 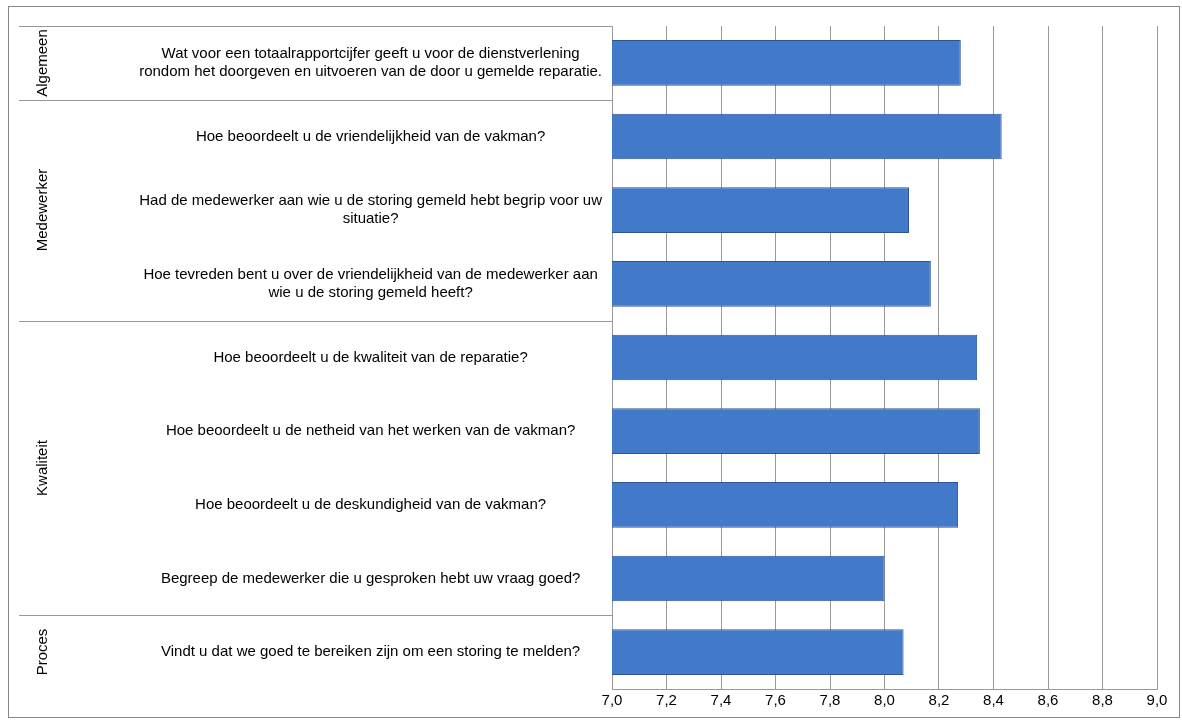 I want to click on y-tick-label: Hoe beoordeelt u de deskundigheid van de vakman?, so click(x=371, y=503).